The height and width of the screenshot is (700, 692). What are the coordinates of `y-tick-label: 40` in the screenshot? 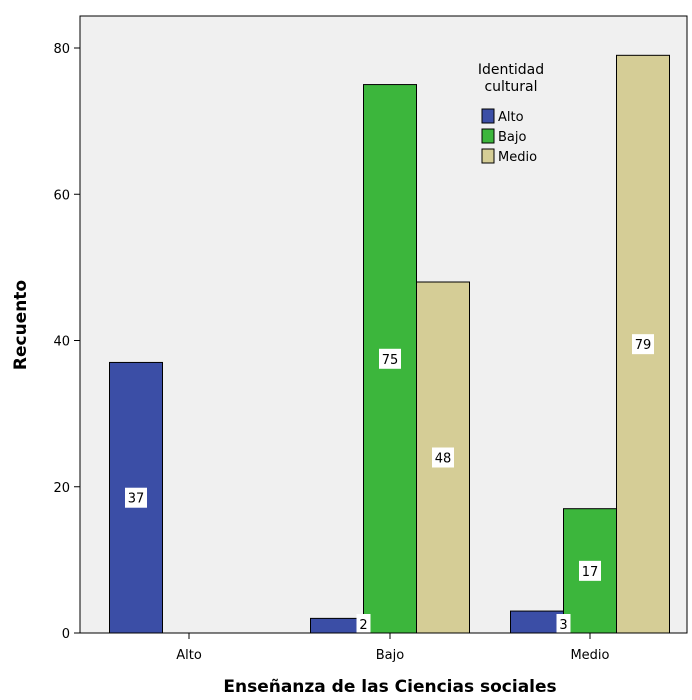 It's located at (61, 342).